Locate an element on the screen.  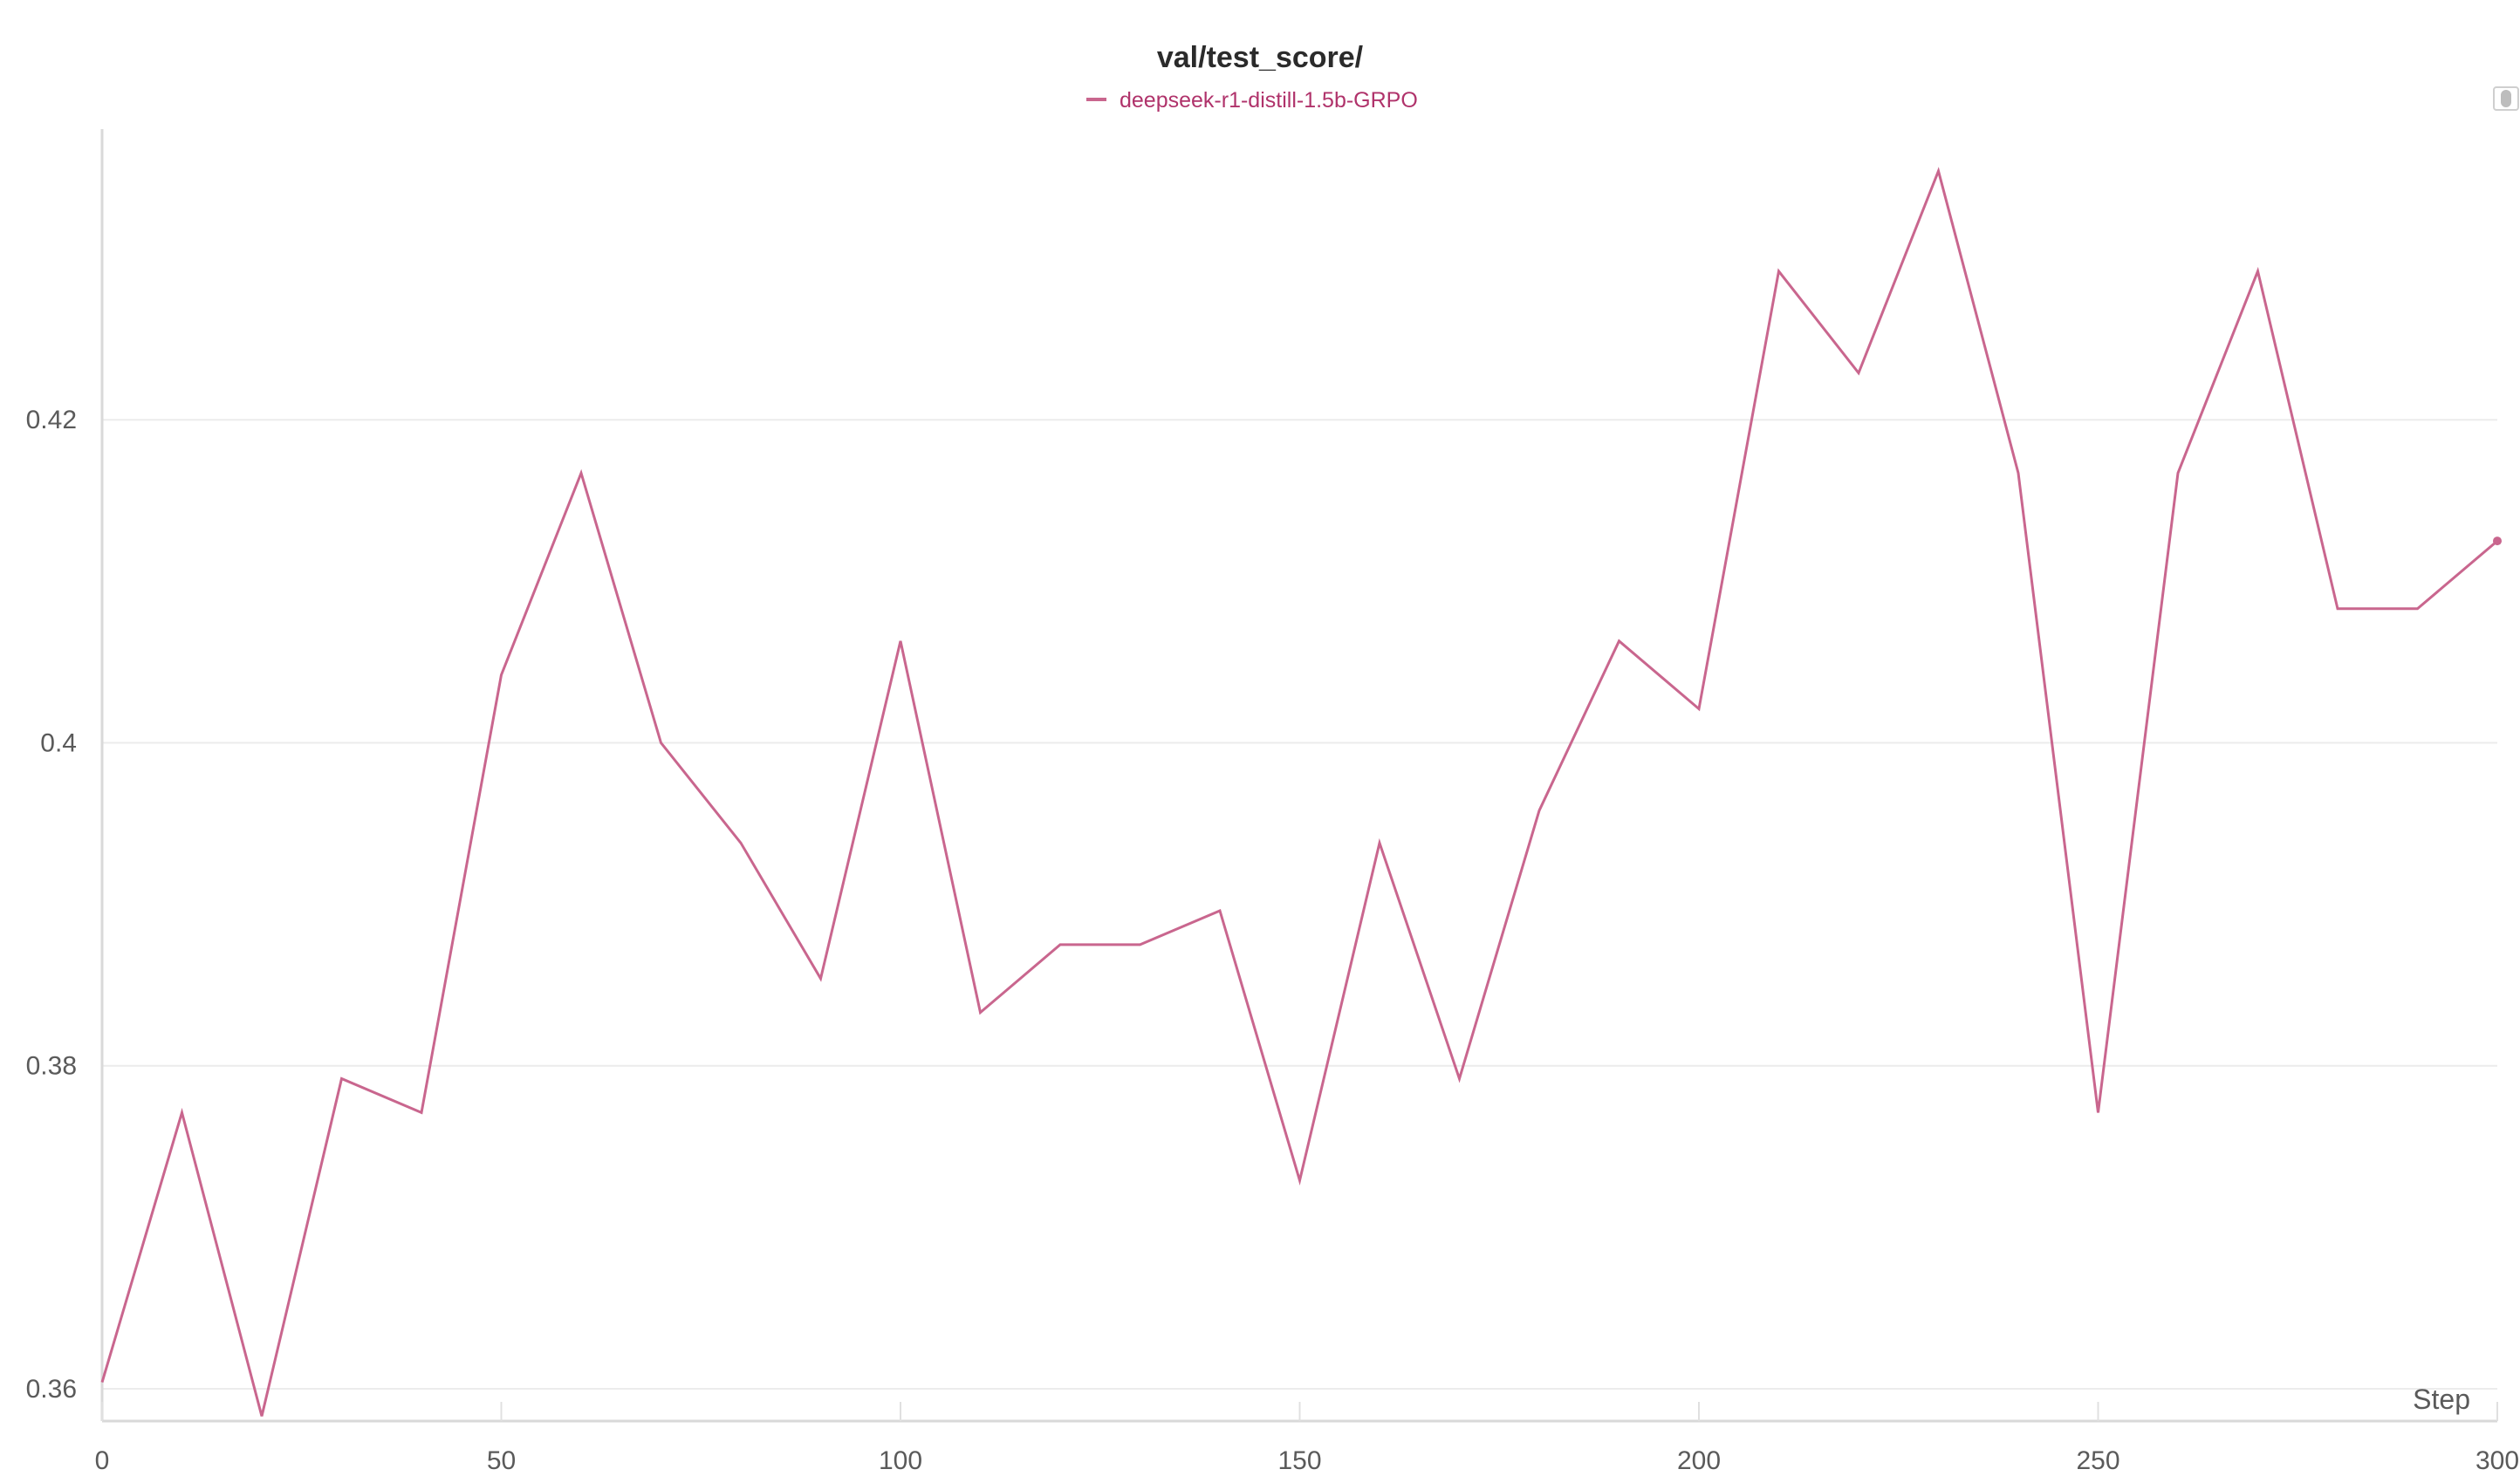
x-axis-label: Step is located at coordinates (2441, 1399).